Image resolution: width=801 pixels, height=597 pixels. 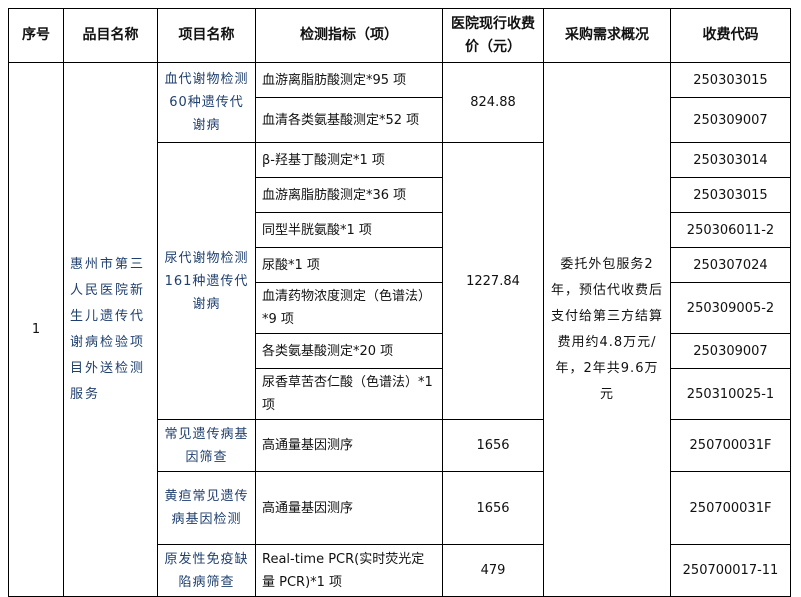 I want to click on indicator-cell: 血游离脂肪酸测定*95 项, so click(x=349, y=80).